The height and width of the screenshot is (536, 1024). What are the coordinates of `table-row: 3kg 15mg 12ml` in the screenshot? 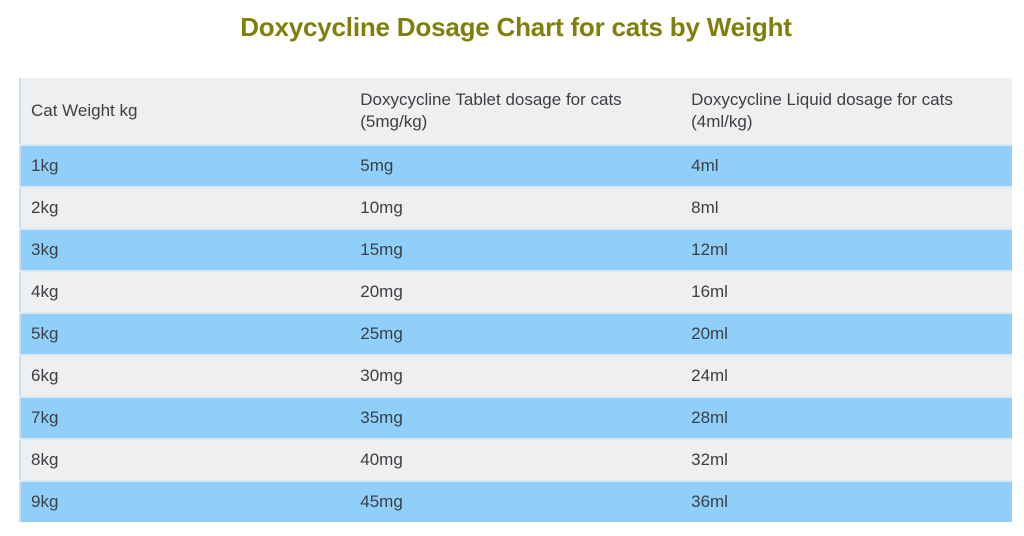 It's located at (516, 249).